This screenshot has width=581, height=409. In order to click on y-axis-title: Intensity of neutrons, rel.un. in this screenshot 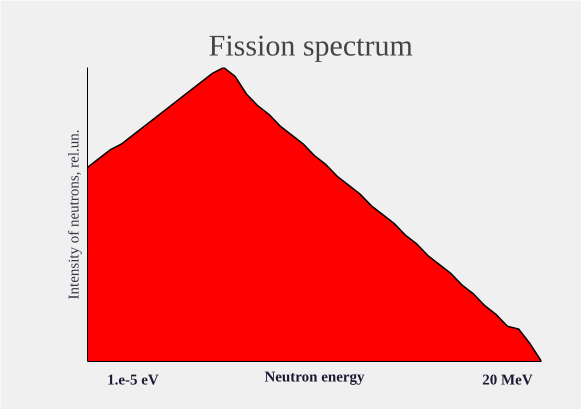, I will do `click(74, 215)`.